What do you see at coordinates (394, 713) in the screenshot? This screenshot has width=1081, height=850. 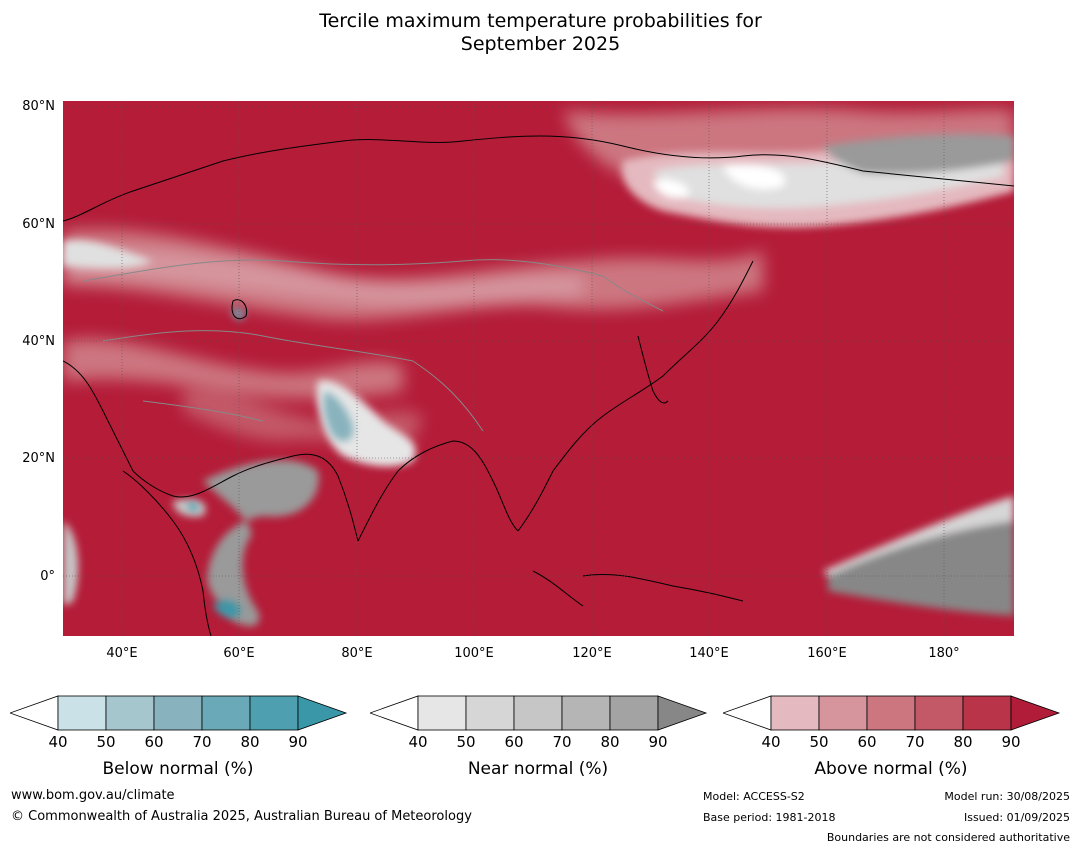 I see `near-arrow-left` at bounding box center [394, 713].